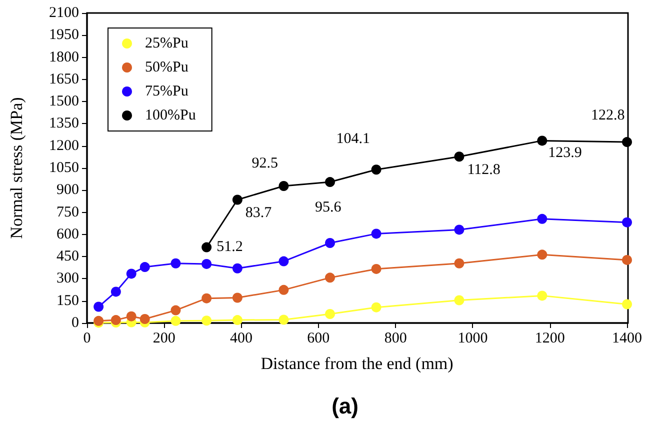 The height and width of the screenshot is (424, 645). I want to click on x-tick-label: 1000, so click(473, 338).